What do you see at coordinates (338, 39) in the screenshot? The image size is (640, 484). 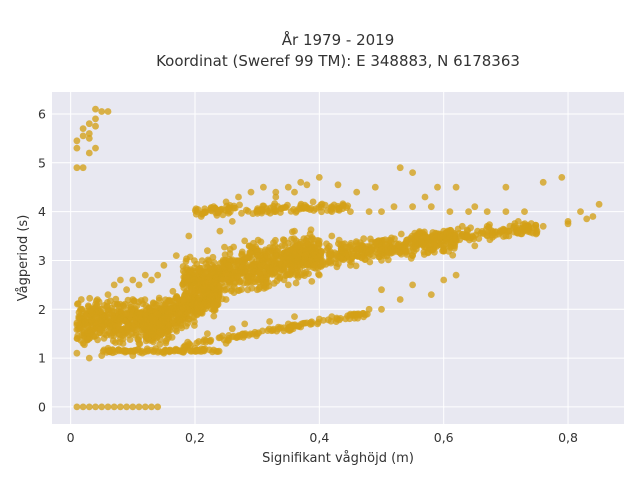 I see `chart-title-line-1: År 1979 - 2019` at bounding box center [338, 39].